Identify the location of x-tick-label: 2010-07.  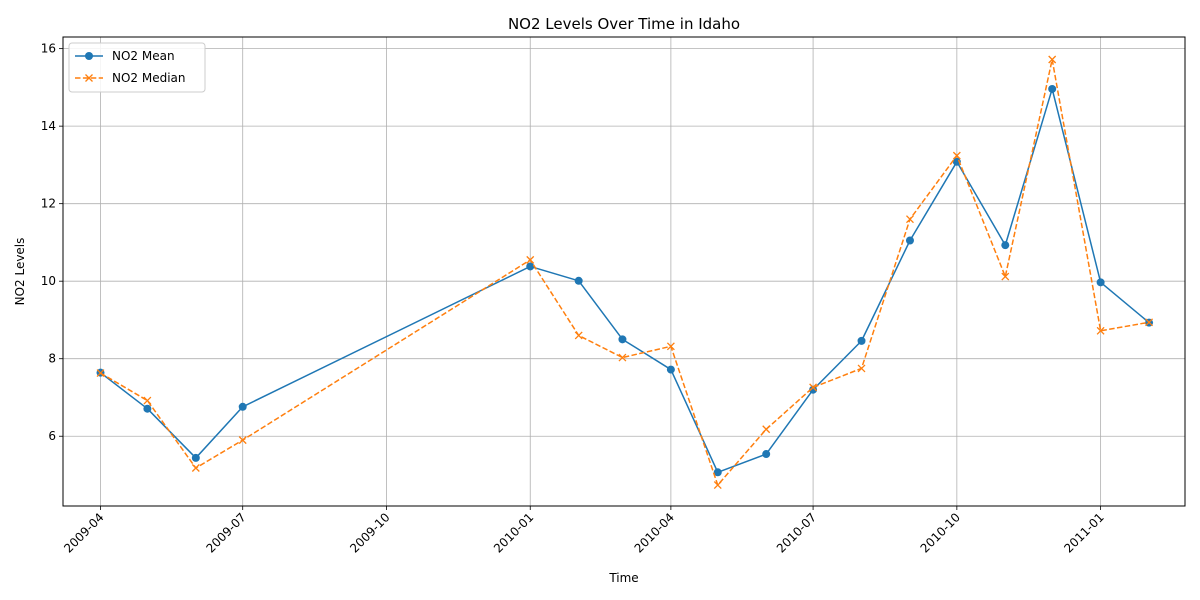
(796, 532).